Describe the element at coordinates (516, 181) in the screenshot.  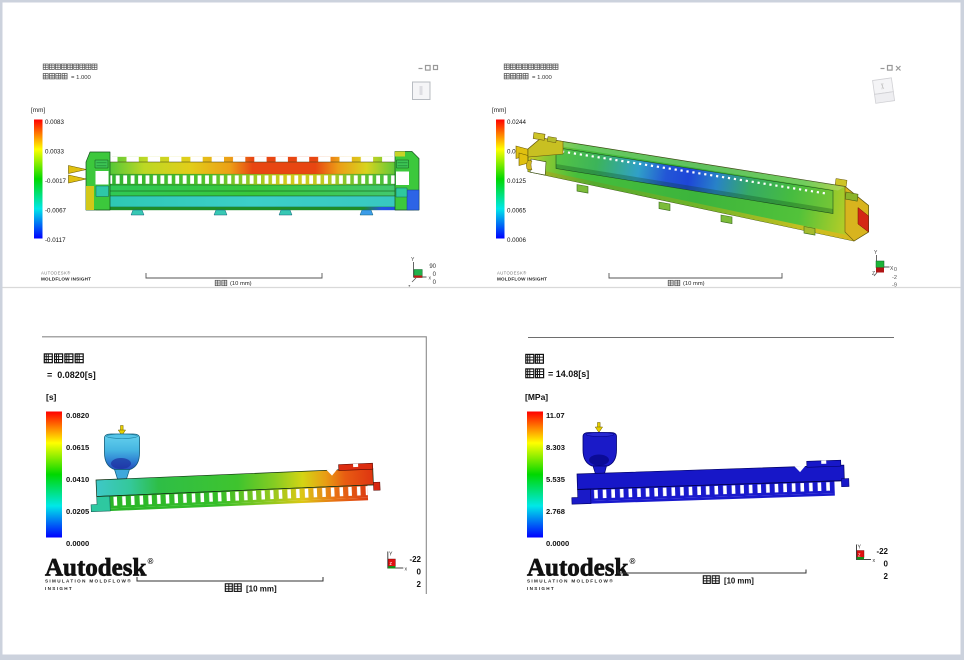
I see `svg-text: 0.0125` at that location.